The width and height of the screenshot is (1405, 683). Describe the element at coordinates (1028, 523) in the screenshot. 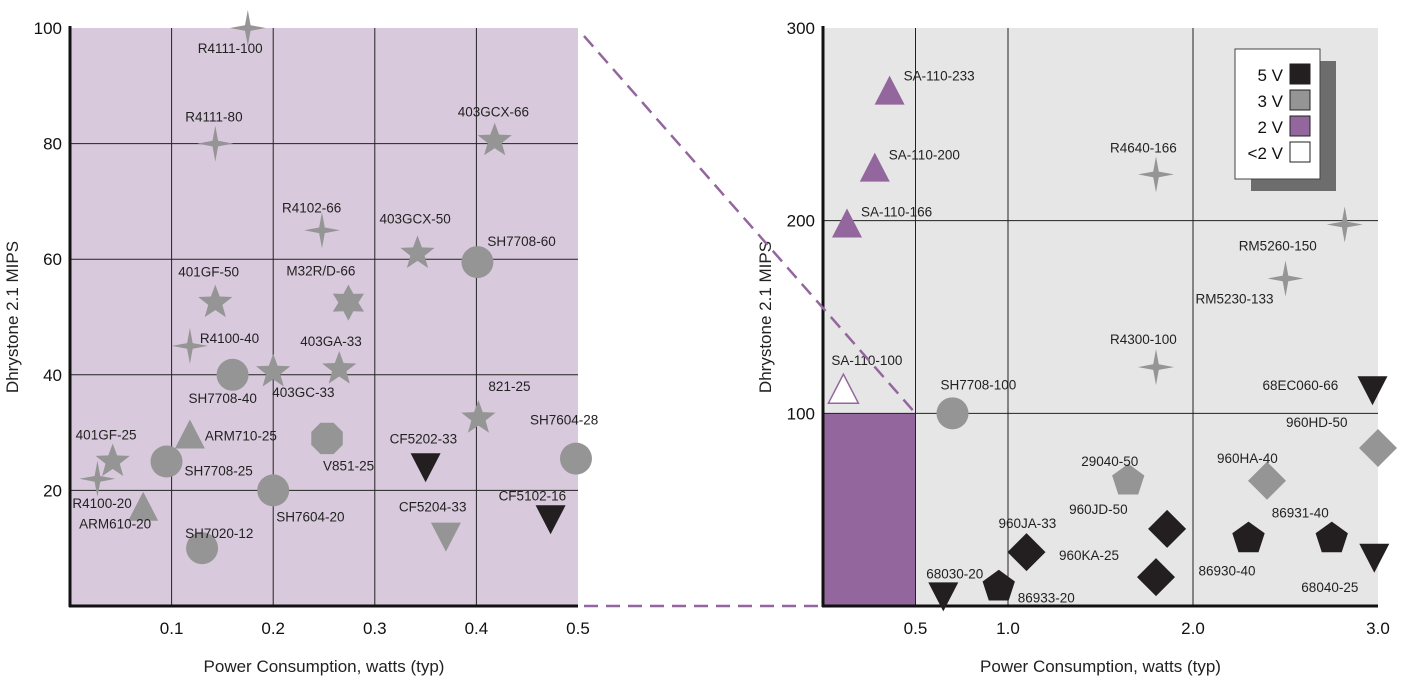

I see `point-label-960ja-33: 960JA-33` at that location.